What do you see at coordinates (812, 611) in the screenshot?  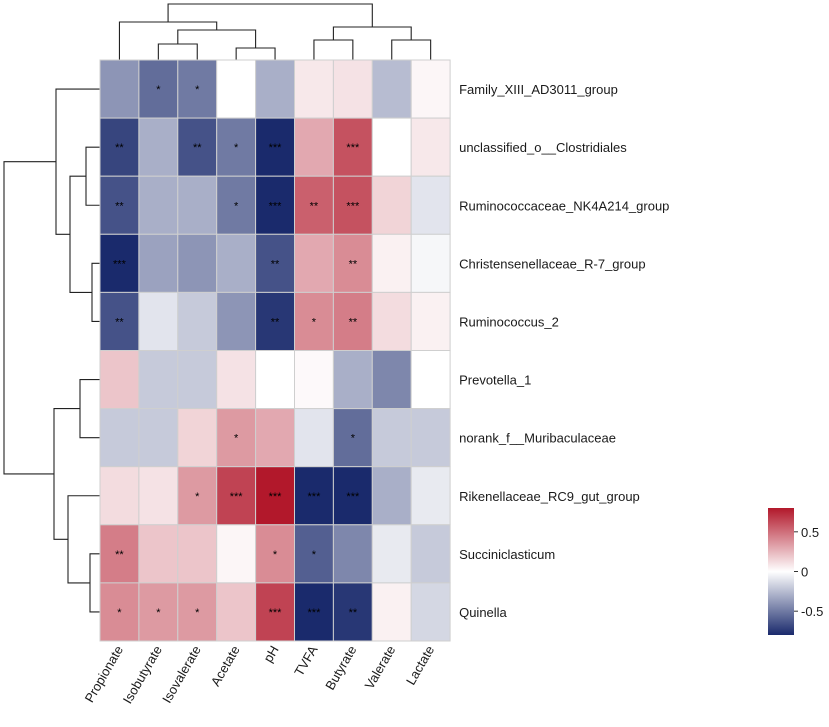 I see `legend-tick-label: -0.5` at bounding box center [812, 611].